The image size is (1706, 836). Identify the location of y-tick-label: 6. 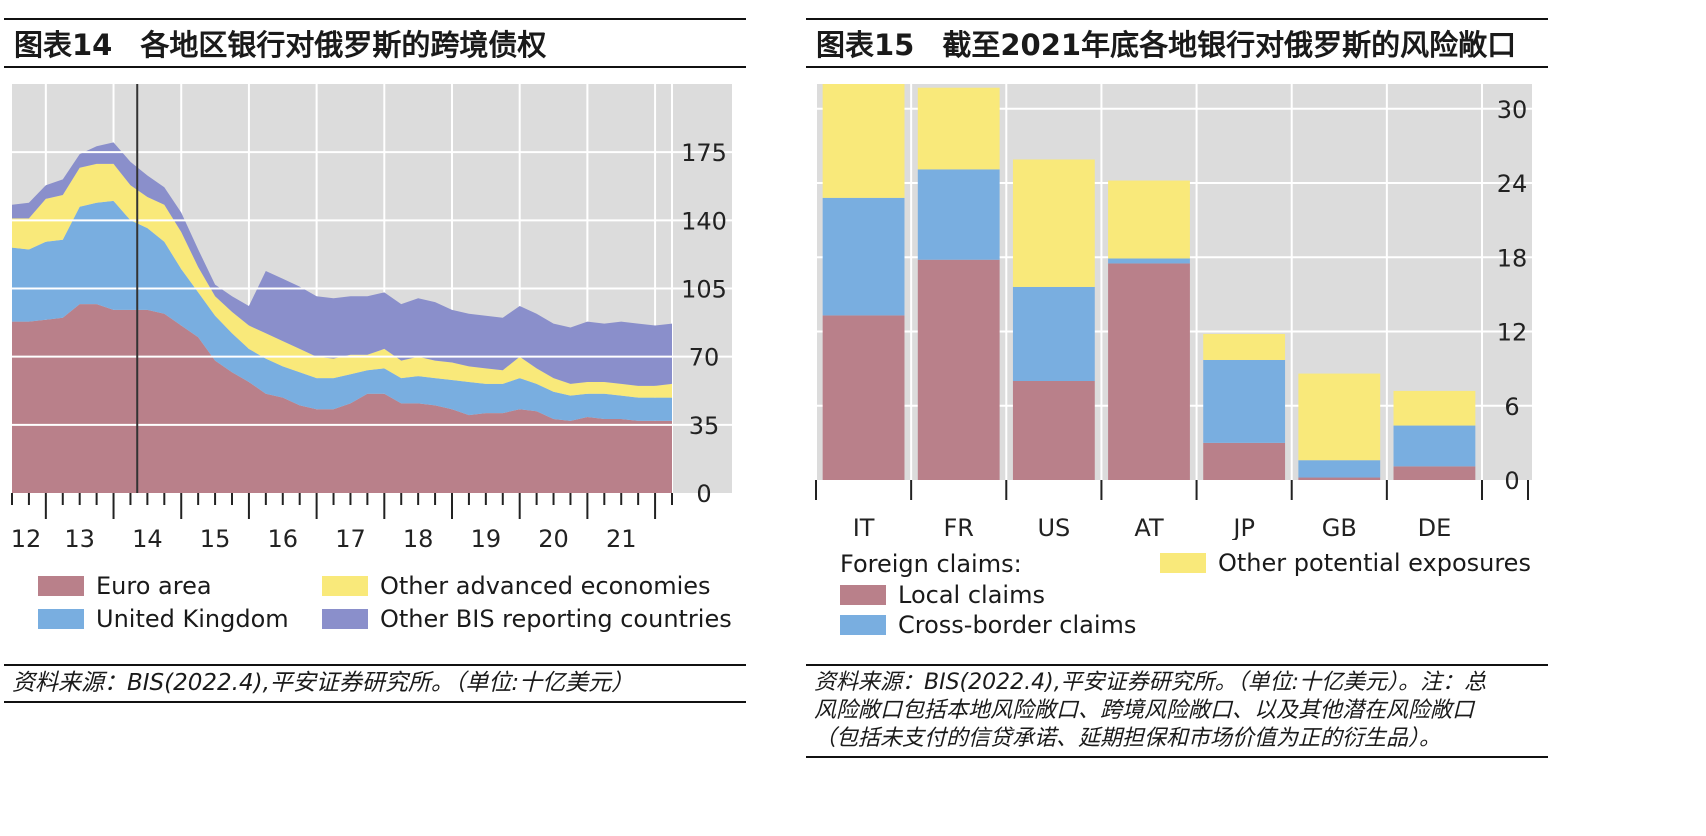
(1511, 407).